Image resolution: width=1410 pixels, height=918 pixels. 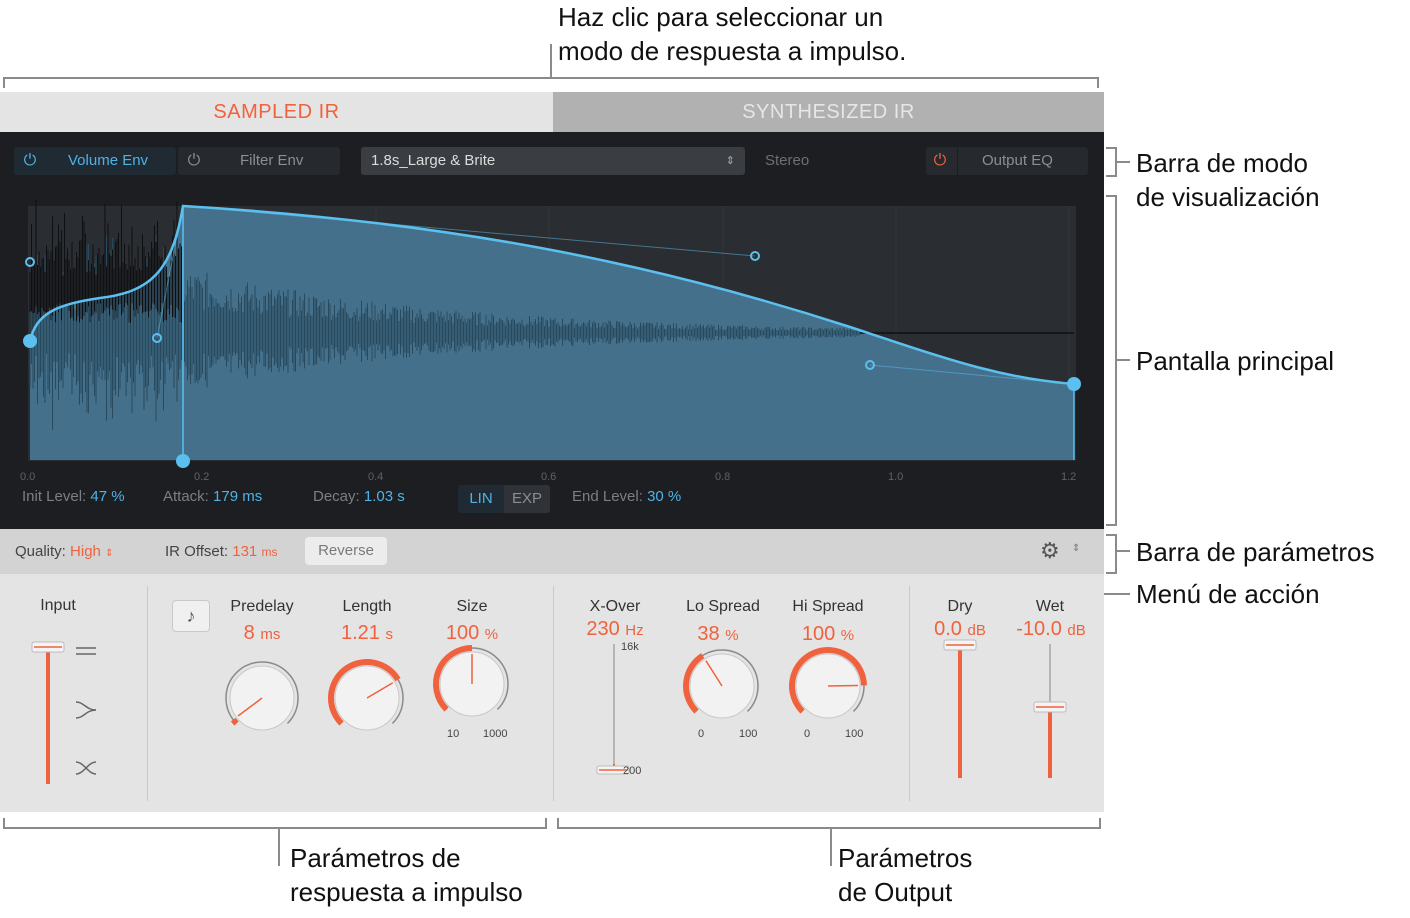 What do you see at coordinates (376, 477) in the screenshot?
I see `axis-tick: 0.4` at bounding box center [376, 477].